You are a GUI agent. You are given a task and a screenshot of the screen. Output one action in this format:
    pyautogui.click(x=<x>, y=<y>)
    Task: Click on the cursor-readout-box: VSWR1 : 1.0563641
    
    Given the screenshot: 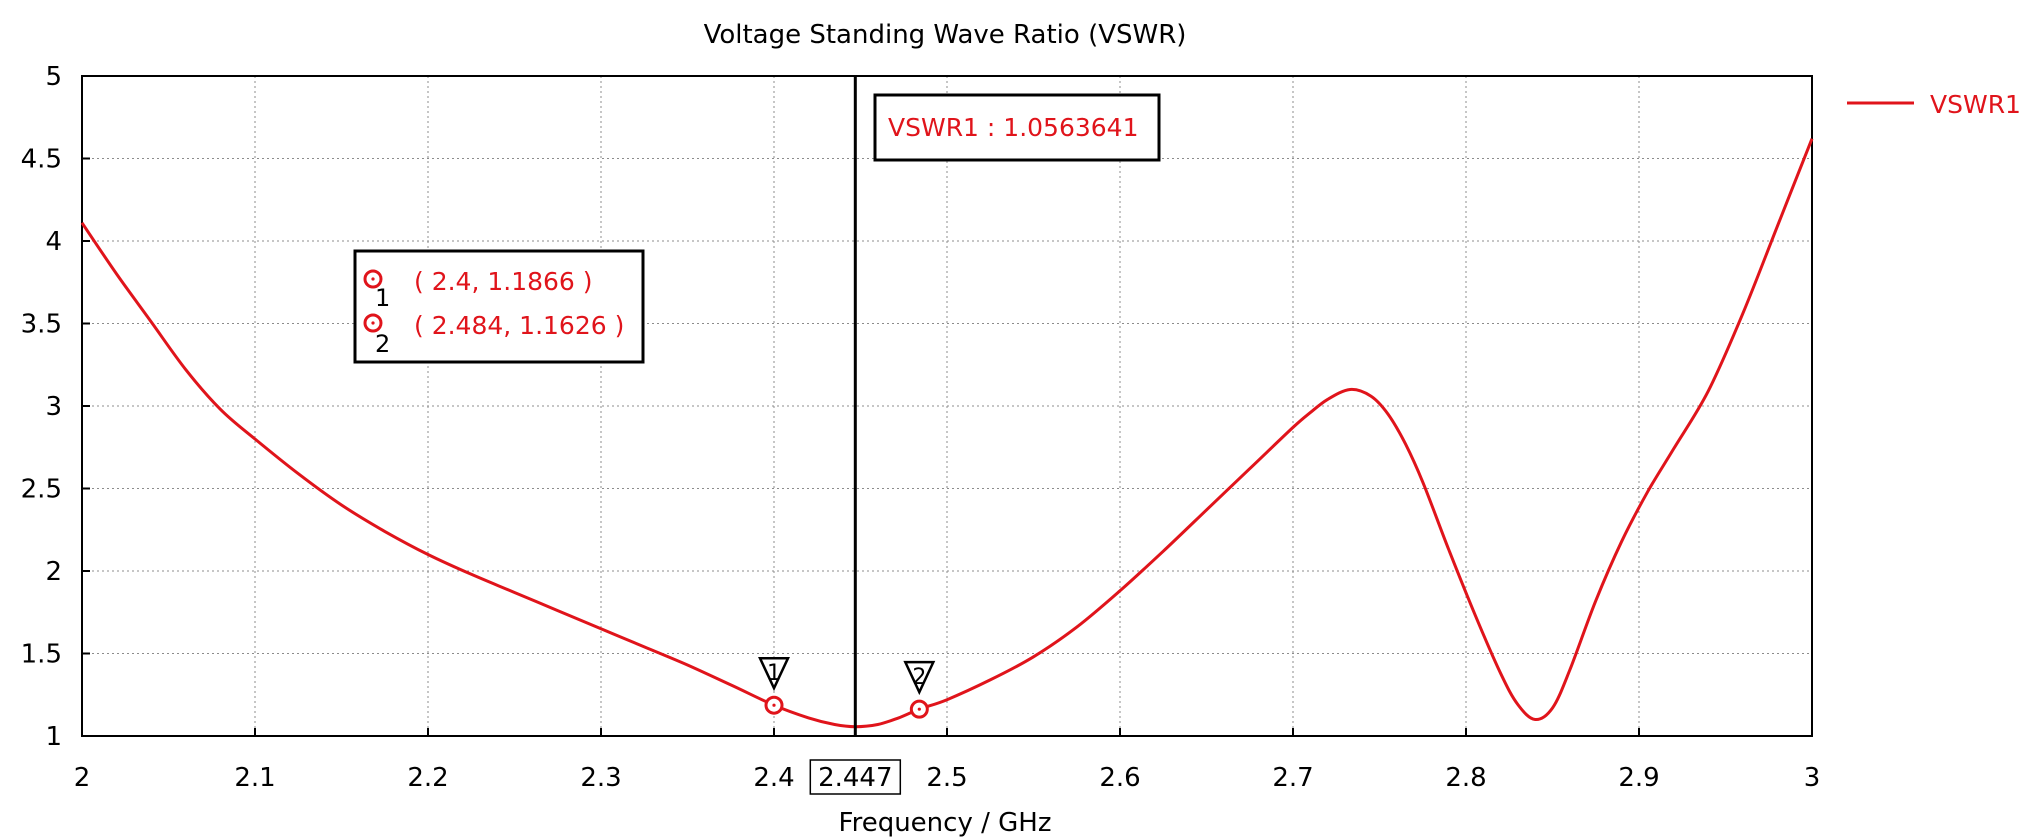 What is the action you would take?
    pyautogui.click(x=1017, y=127)
    